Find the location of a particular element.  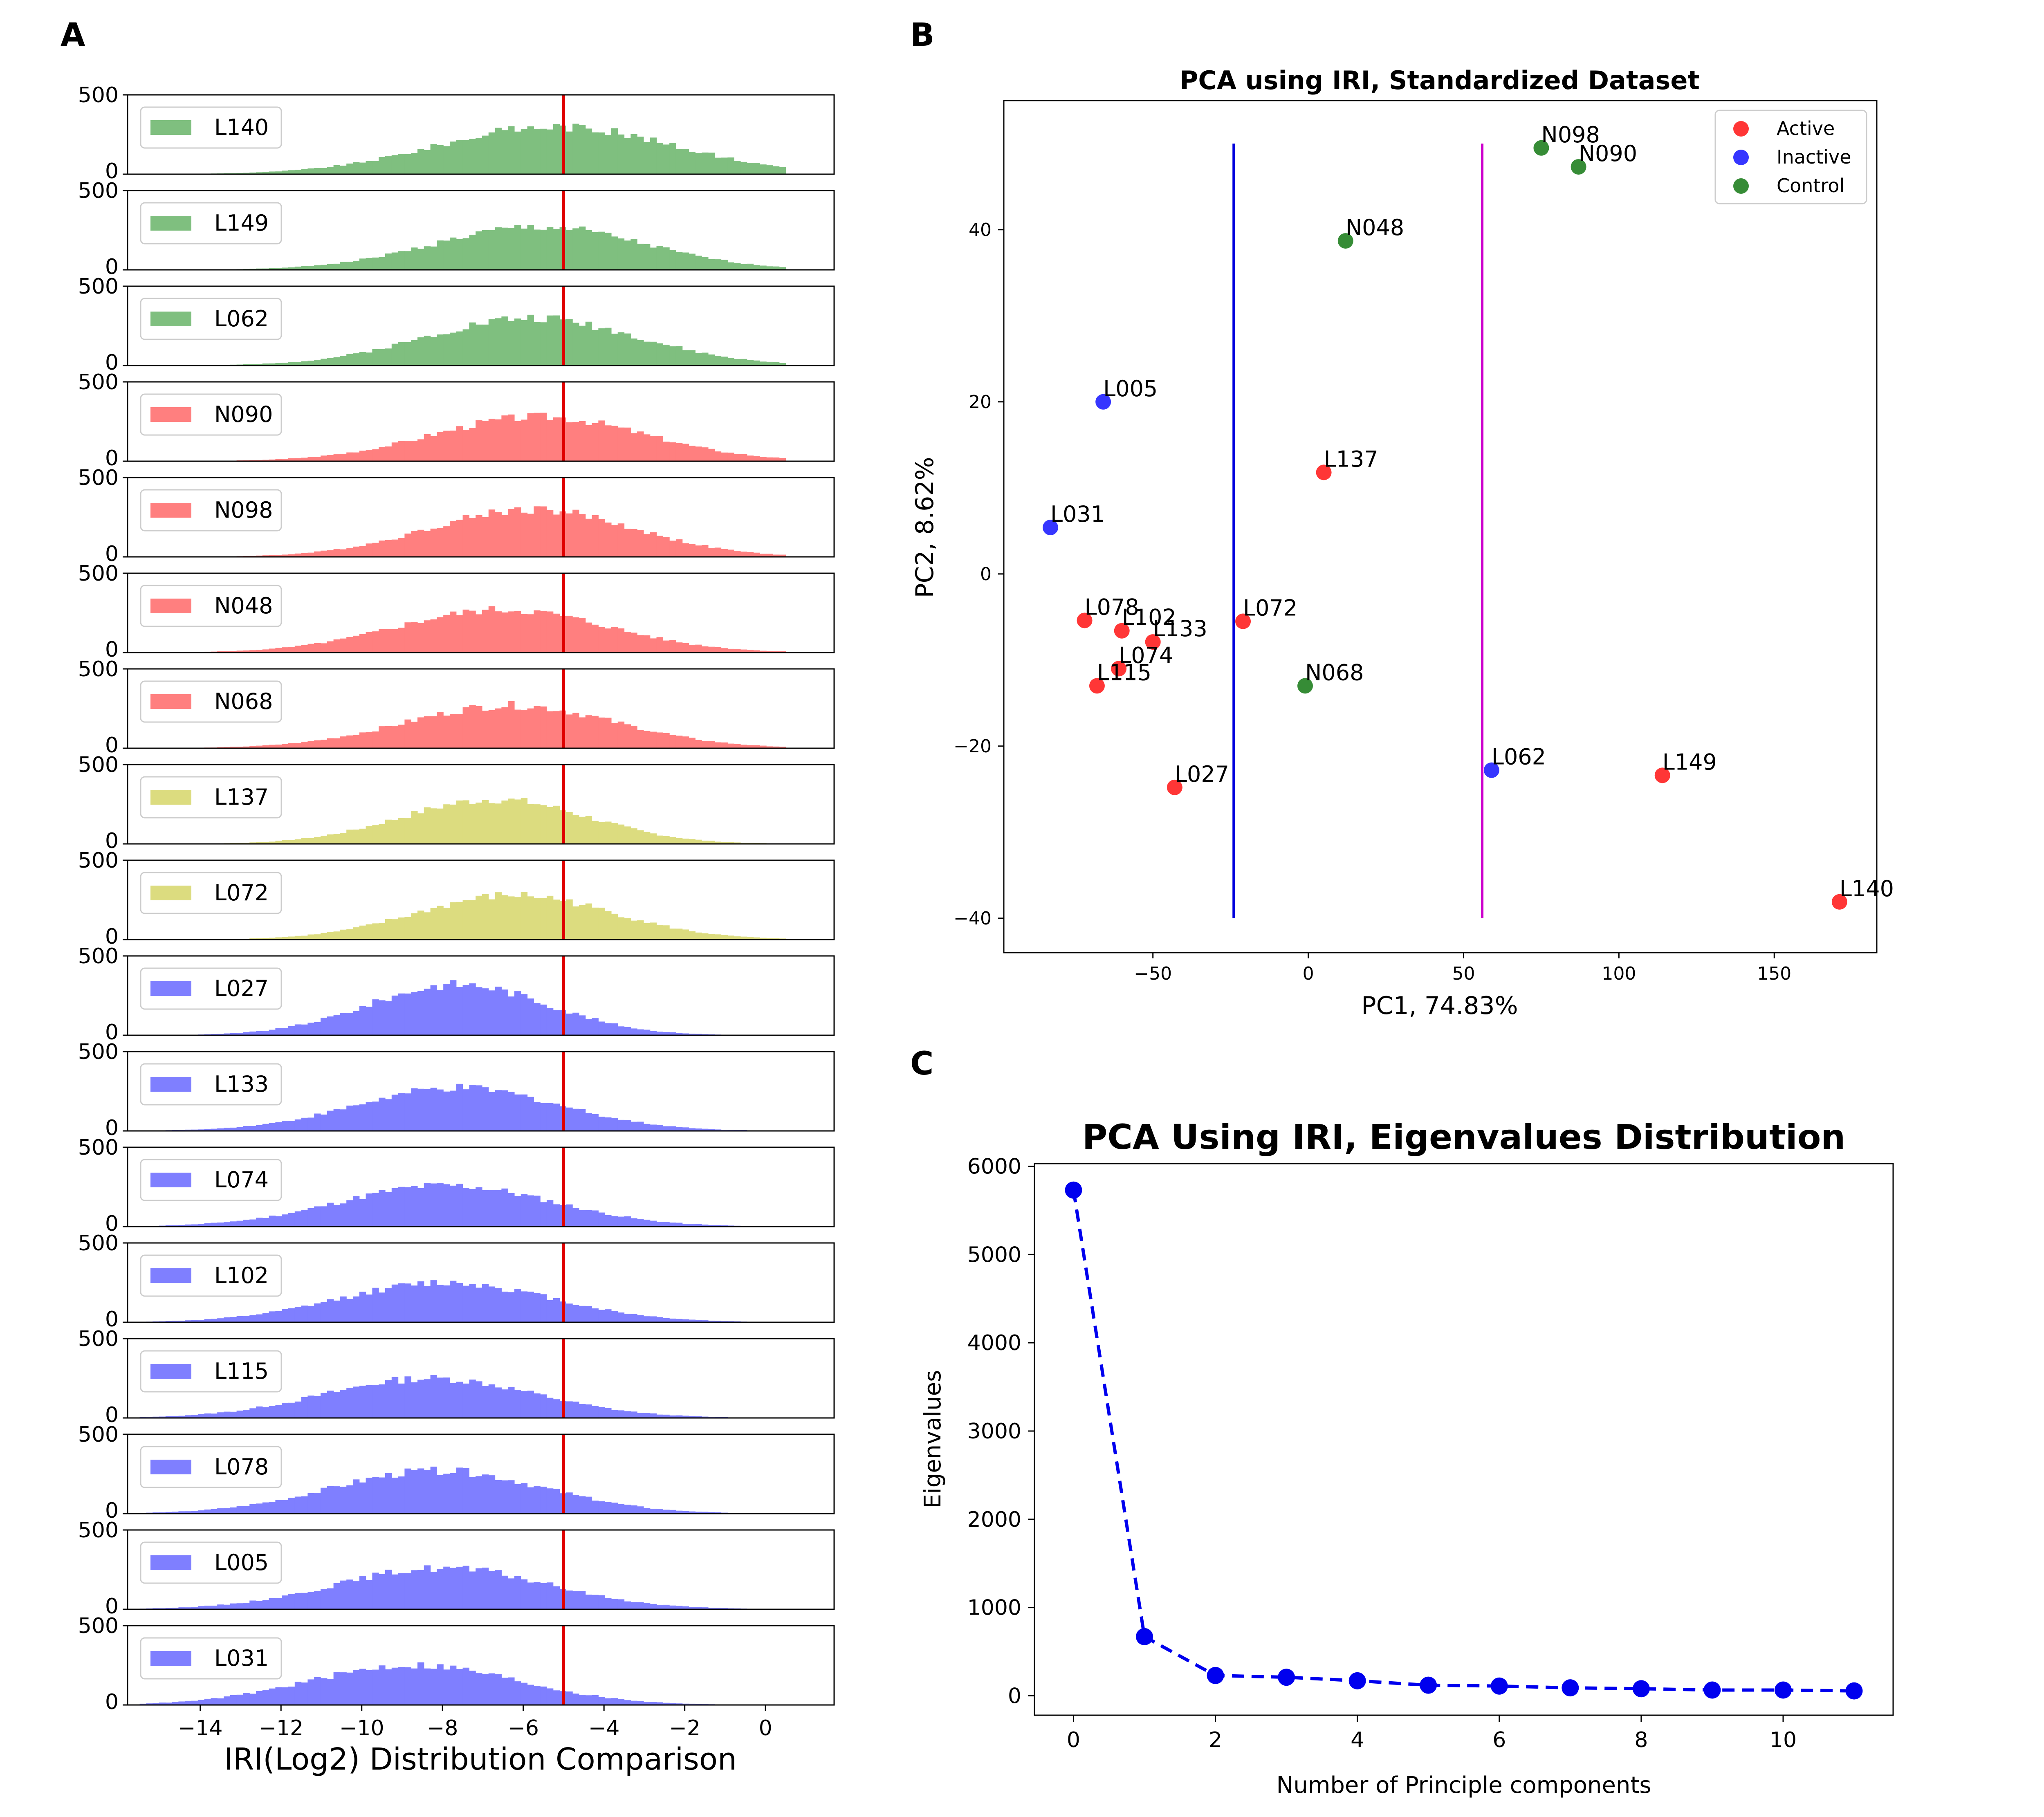

legend-label: L072 is located at coordinates (242, 893).